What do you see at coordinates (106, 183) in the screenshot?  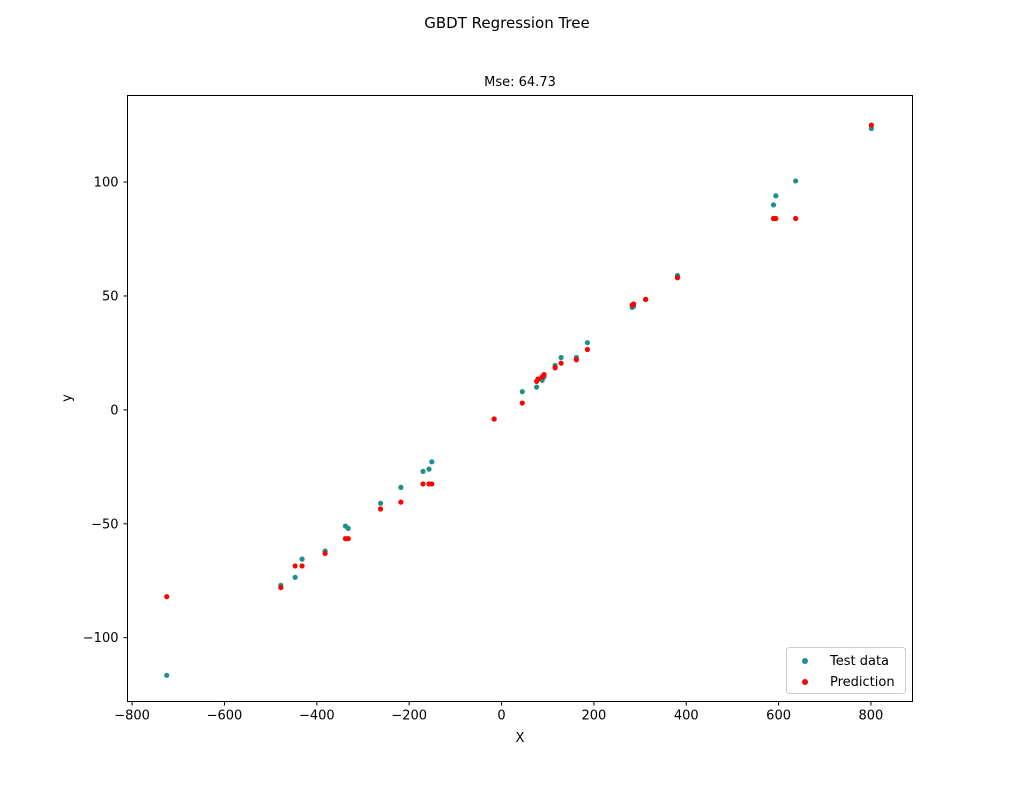 I see `y-tick-label: 100` at bounding box center [106, 183].